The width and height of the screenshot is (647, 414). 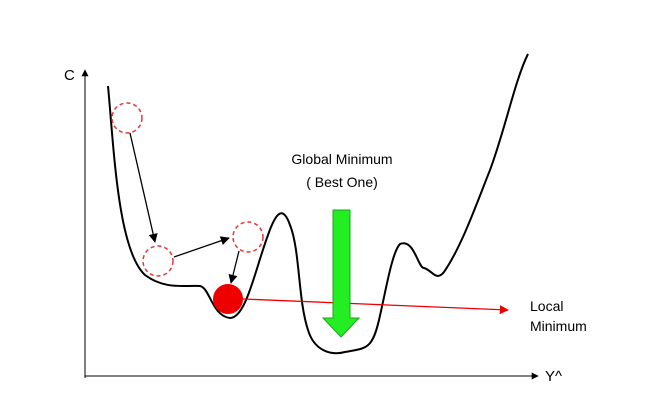 What do you see at coordinates (69, 75) in the screenshot?
I see `y-axis-label: C` at bounding box center [69, 75].